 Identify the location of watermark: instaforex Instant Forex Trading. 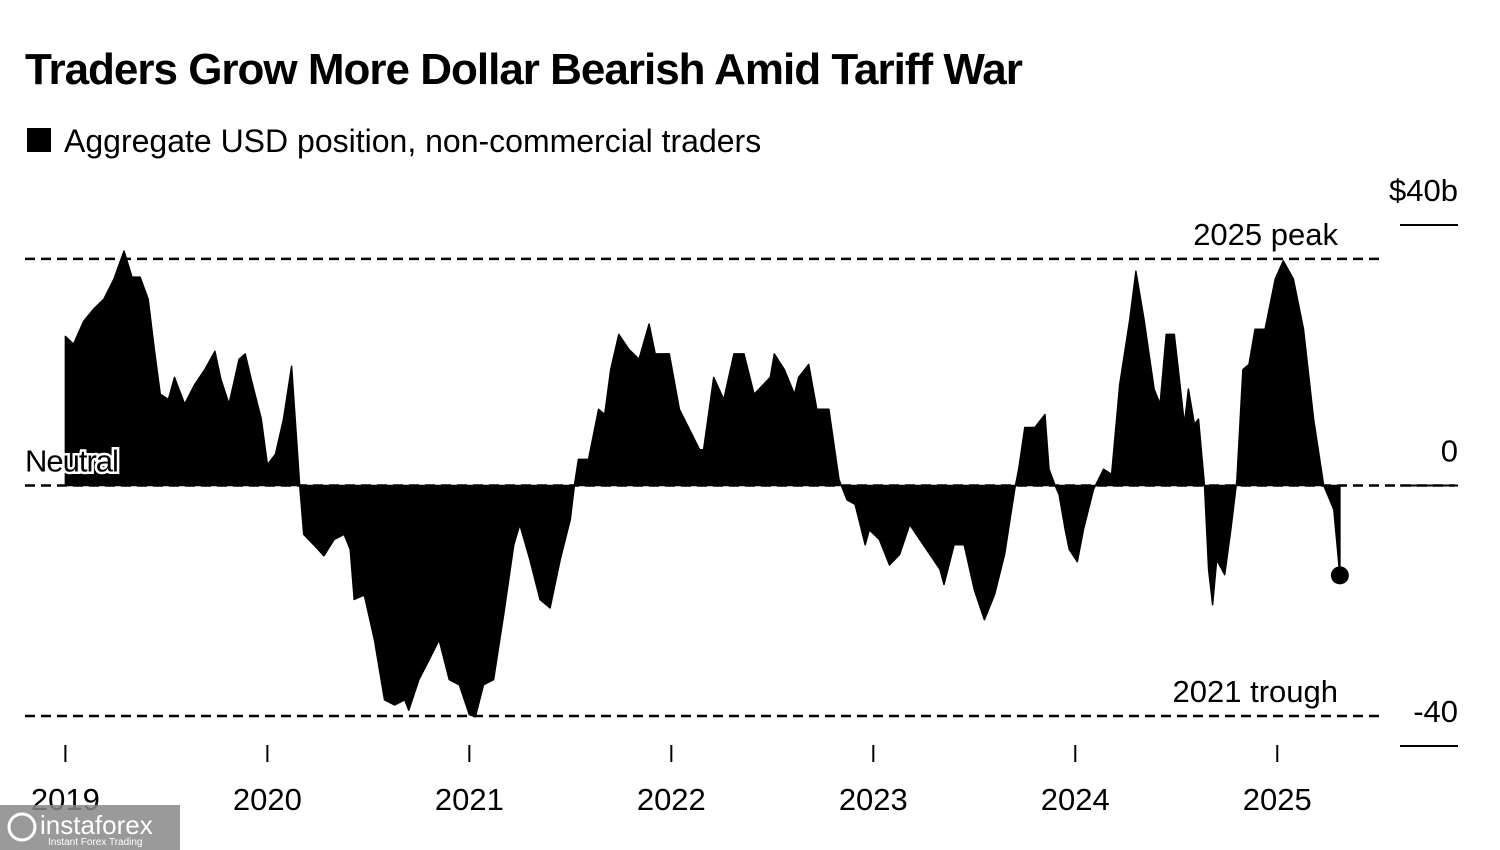
(90, 827).